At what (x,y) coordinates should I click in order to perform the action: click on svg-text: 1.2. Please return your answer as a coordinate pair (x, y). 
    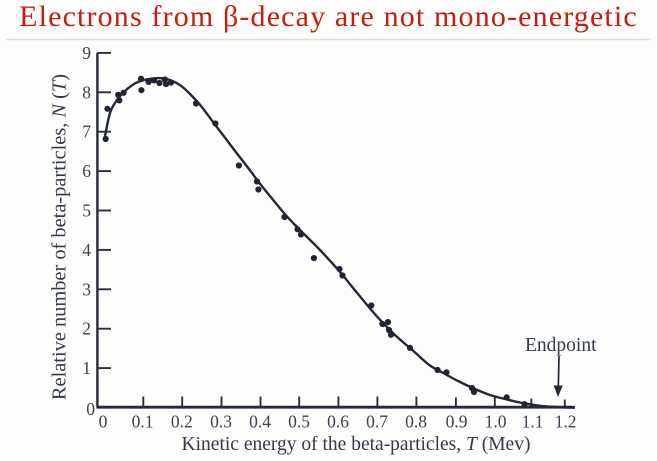
    Looking at the image, I should click on (566, 422).